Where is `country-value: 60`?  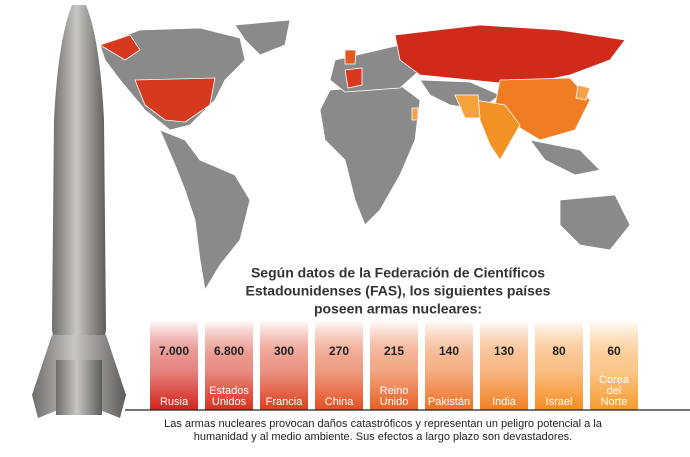
country-value: 60 is located at coordinates (614, 351).